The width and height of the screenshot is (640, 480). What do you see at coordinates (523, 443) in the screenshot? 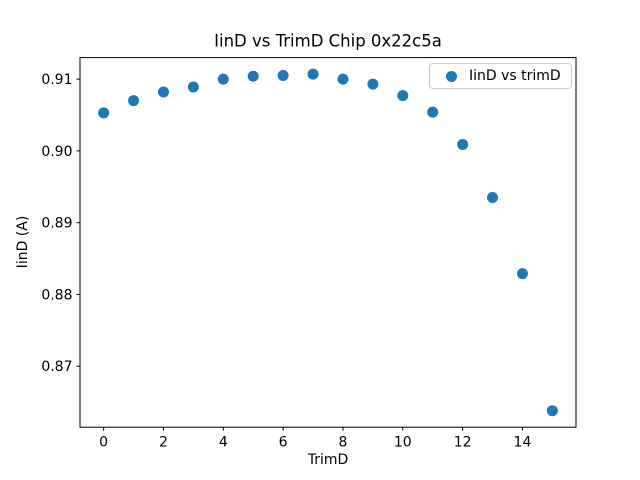
I see `x-tick-label: 14` at bounding box center [523, 443].